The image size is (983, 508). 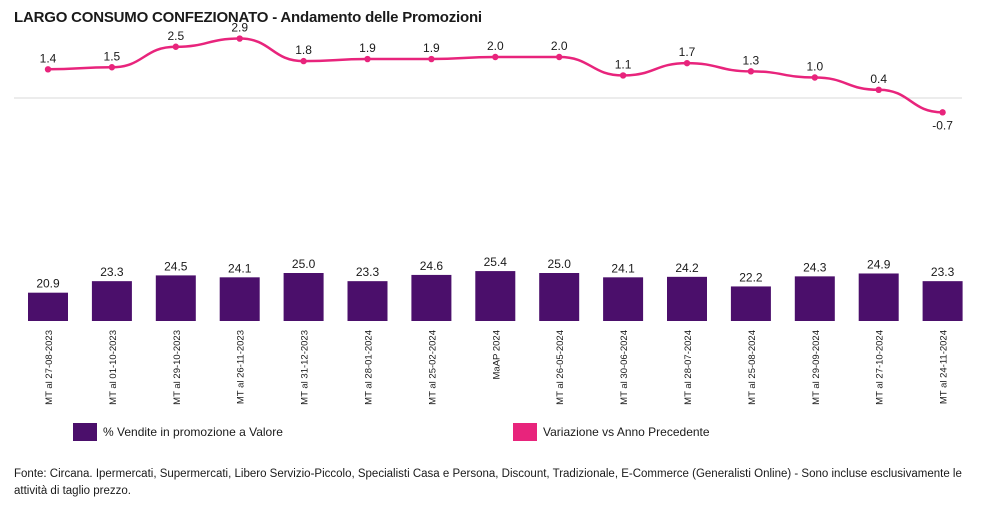 I want to click on bar-value-label-8: 25.4, so click(x=496, y=262).